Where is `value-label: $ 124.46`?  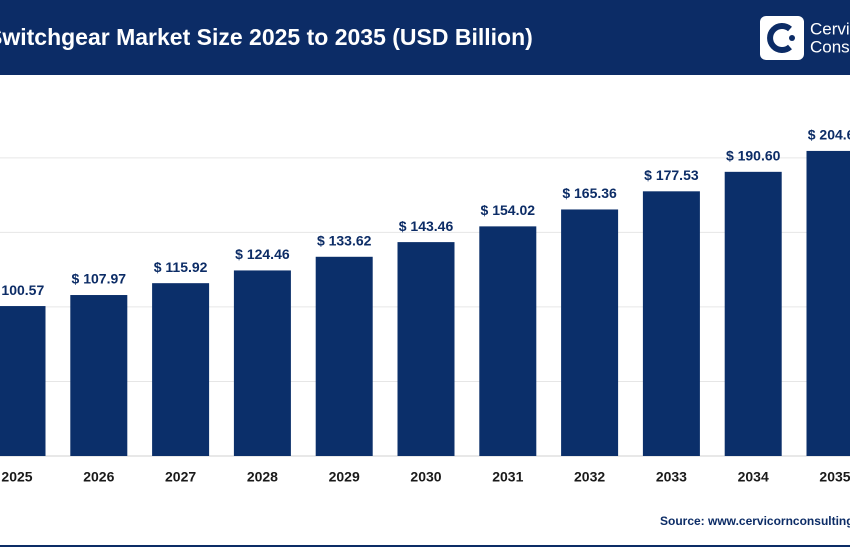
value-label: $ 124.46 is located at coordinates (262, 254).